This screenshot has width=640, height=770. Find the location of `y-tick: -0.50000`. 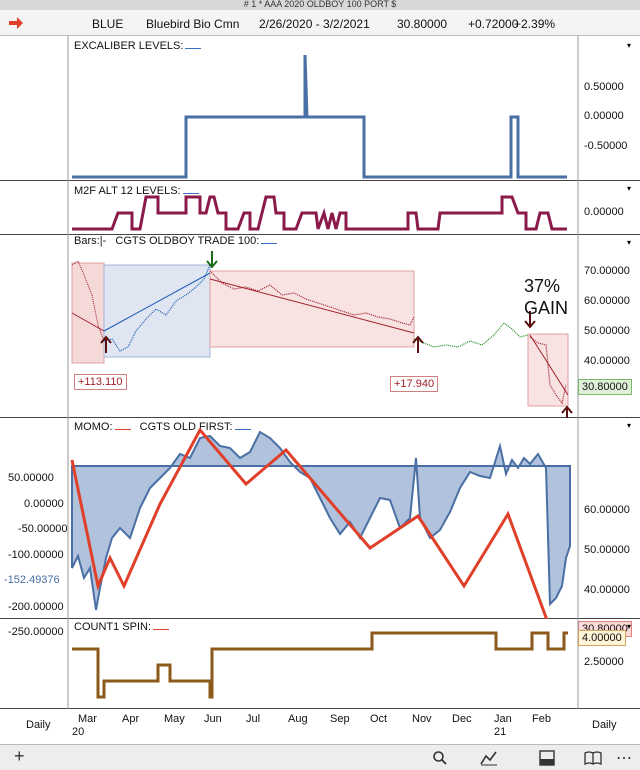

y-tick: -0.50000 is located at coordinates (606, 146).